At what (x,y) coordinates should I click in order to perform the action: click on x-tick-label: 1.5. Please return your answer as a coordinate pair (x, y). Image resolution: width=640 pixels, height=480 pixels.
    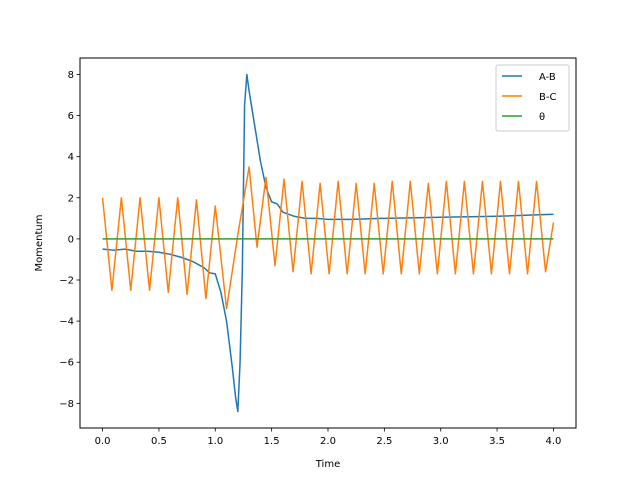
    Looking at the image, I should click on (272, 441).